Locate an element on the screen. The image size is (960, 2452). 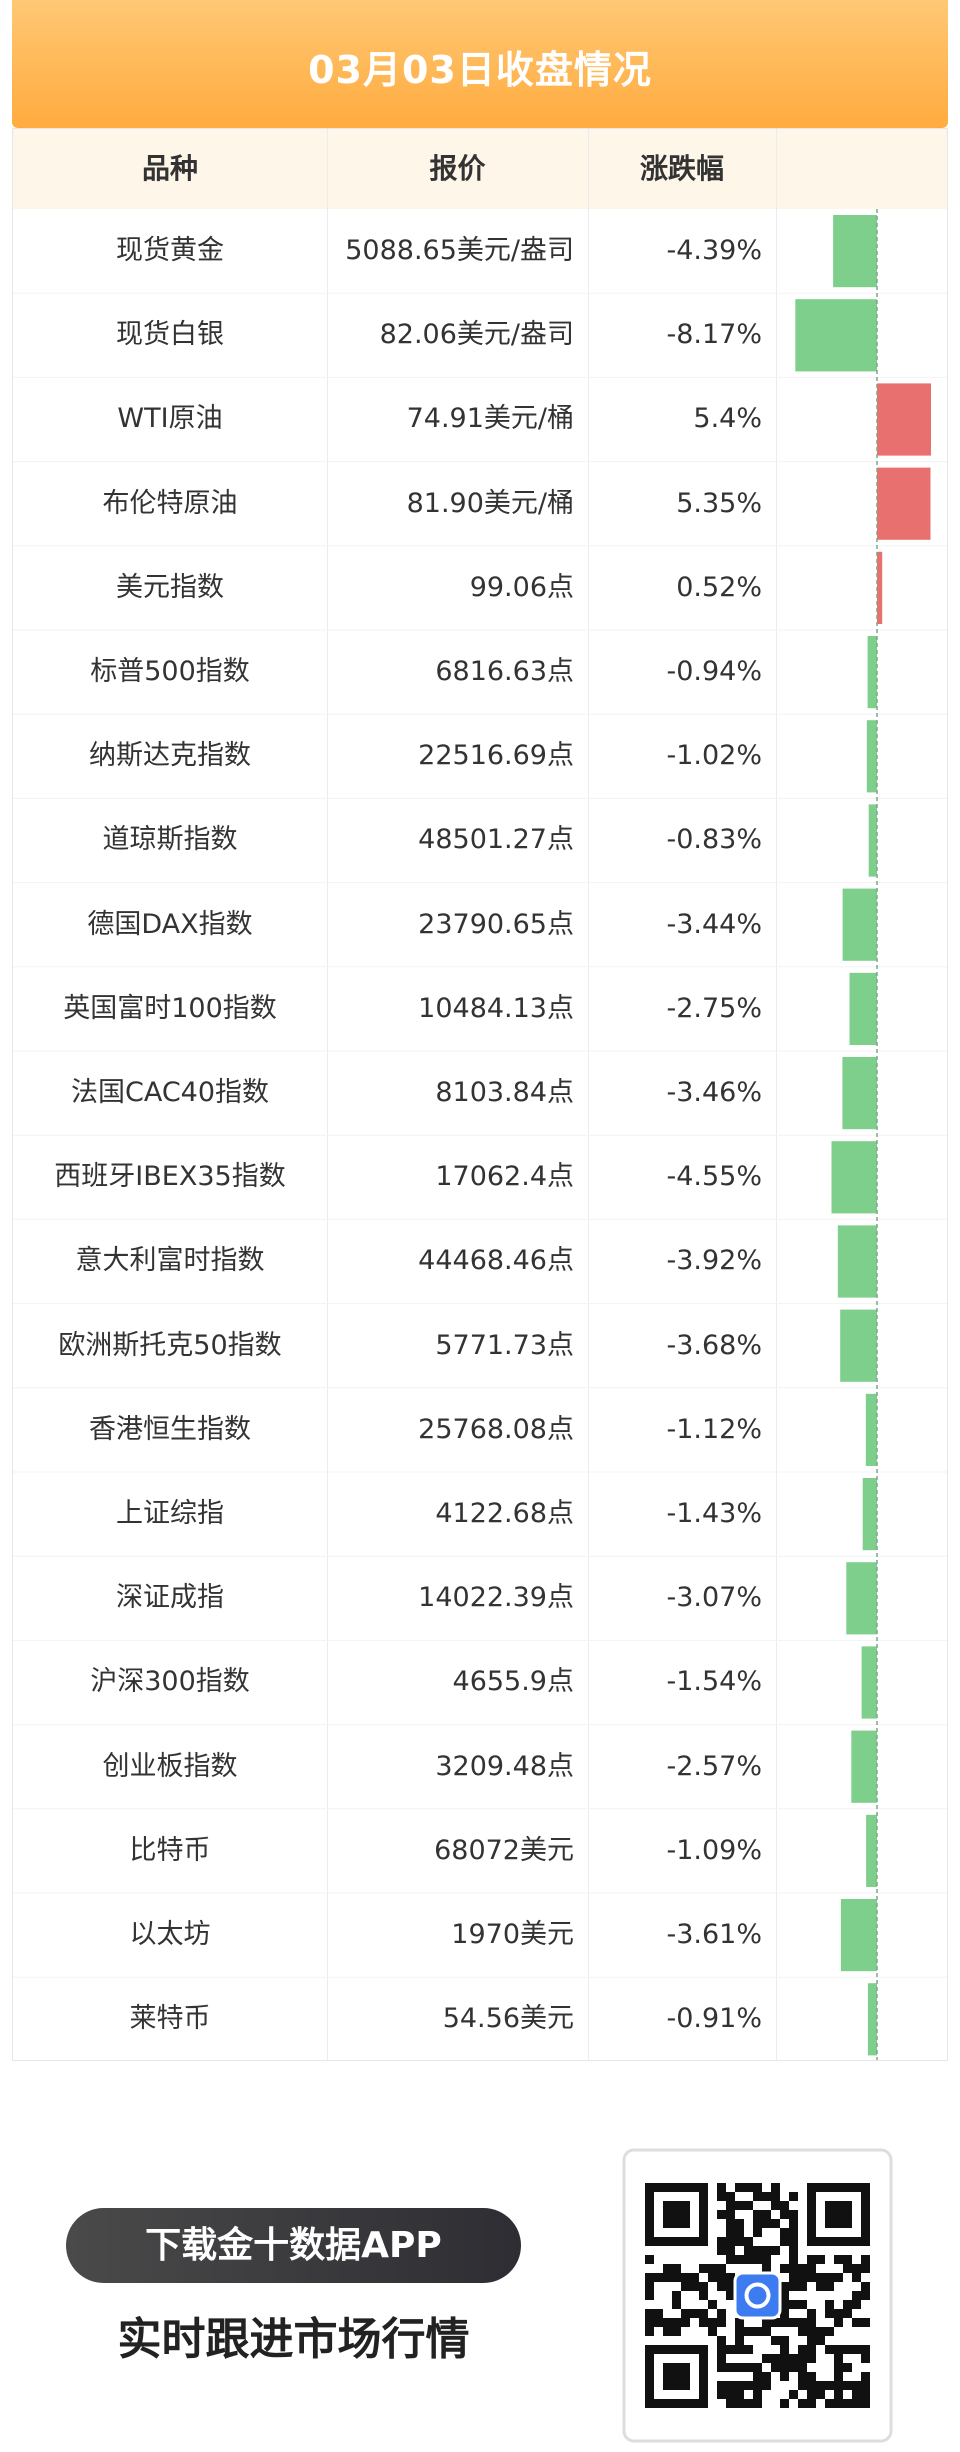
variety: 标普500指数 is located at coordinates (170, 671).